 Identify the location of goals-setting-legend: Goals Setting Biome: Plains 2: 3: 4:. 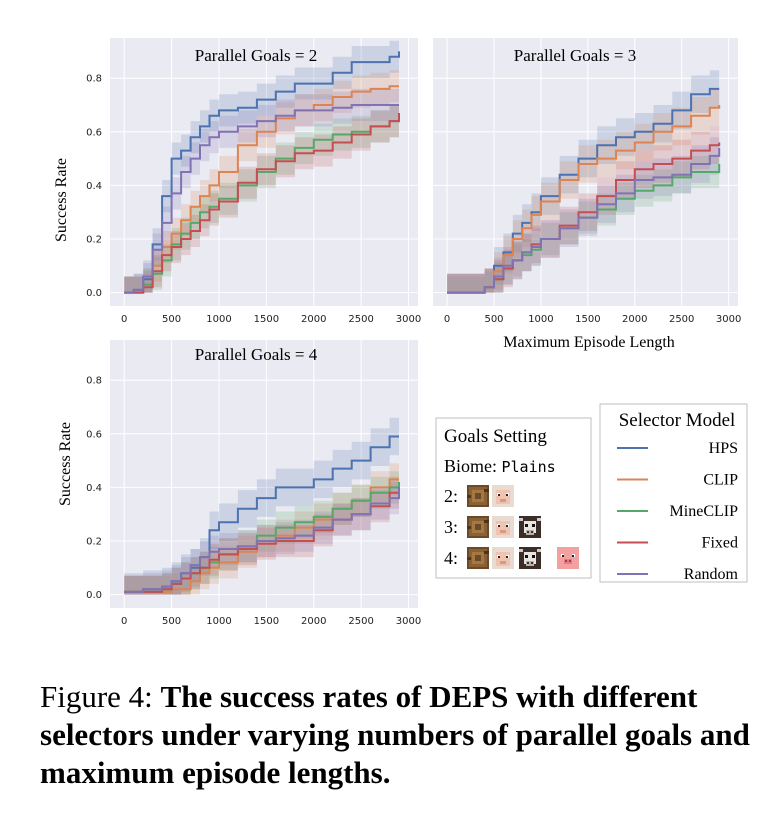
(513, 498).